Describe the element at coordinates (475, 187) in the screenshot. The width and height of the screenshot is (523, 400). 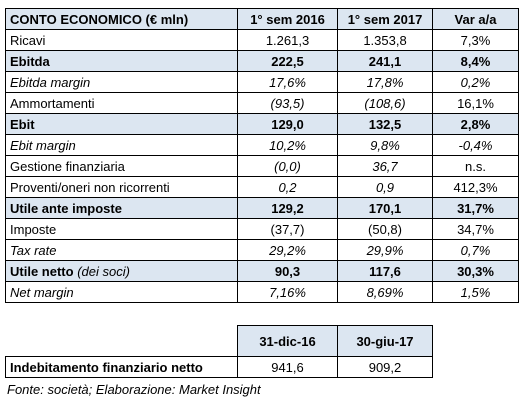
I see `value-cell: 412,3%` at that location.